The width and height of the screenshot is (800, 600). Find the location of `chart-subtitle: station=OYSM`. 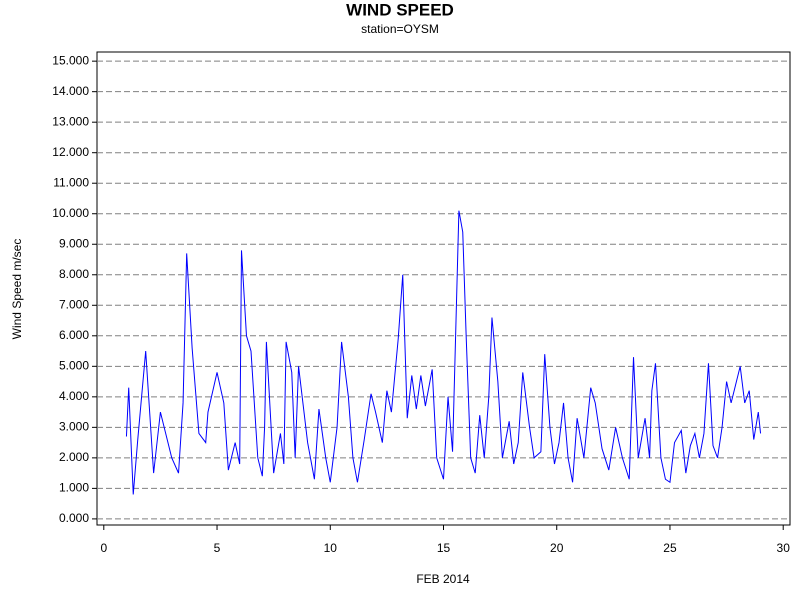

chart-subtitle: station=OYSM is located at coordinates (400, 29).